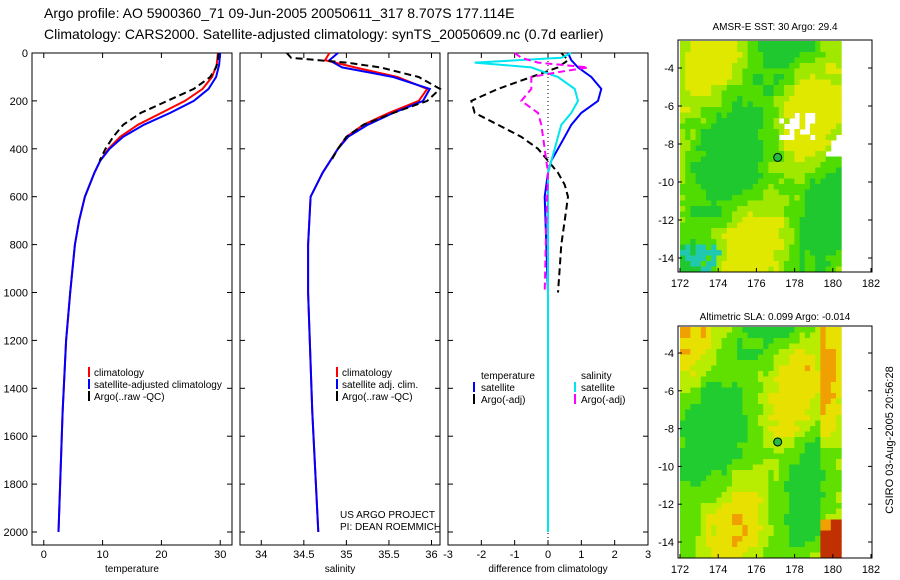 This screenshot has width=900, height=580. What do you see at coordinates (431, 555) in the screenshot?
I see `x-tick-label: 36` at bounding box center [431, 555].